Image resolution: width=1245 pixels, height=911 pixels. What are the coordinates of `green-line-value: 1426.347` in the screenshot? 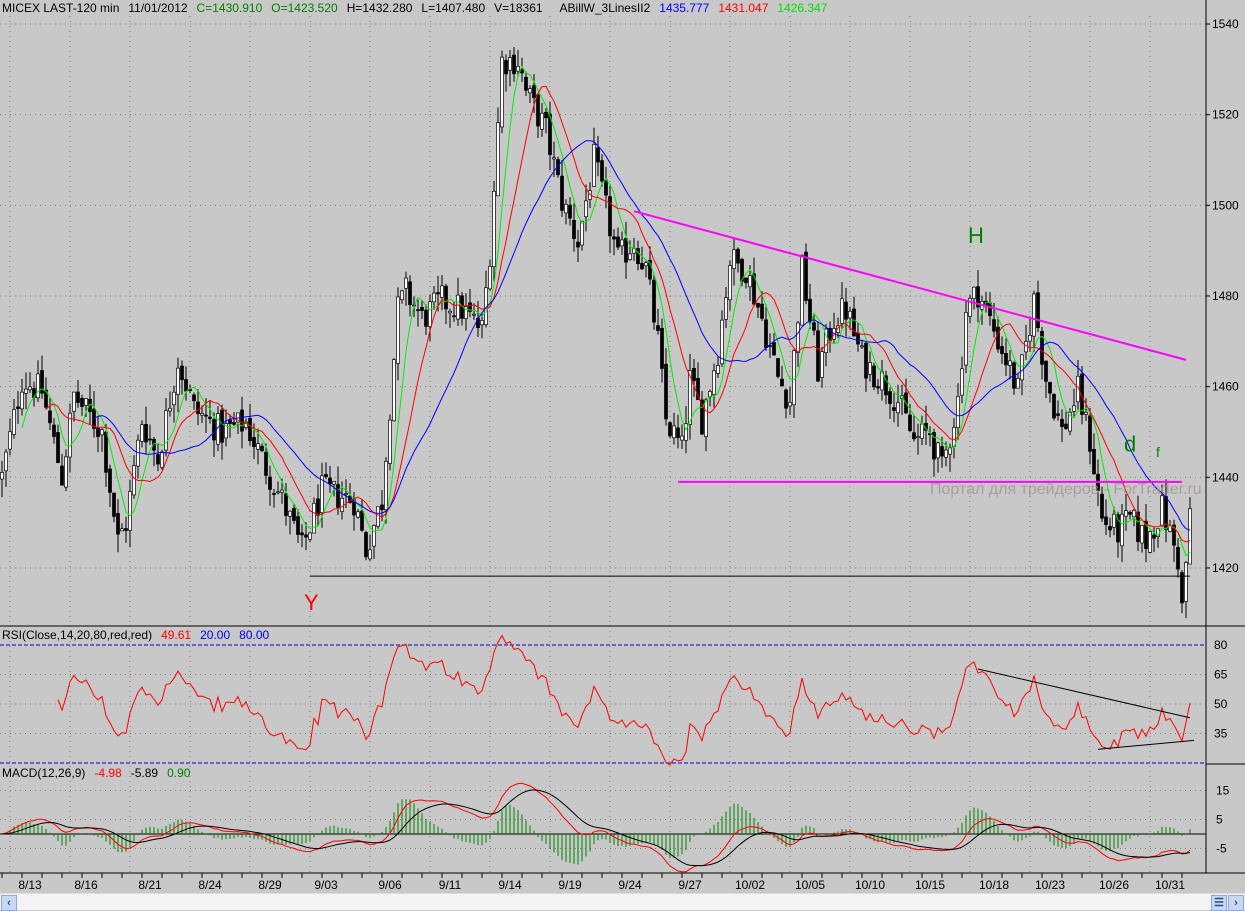 It's located at (802, 8).